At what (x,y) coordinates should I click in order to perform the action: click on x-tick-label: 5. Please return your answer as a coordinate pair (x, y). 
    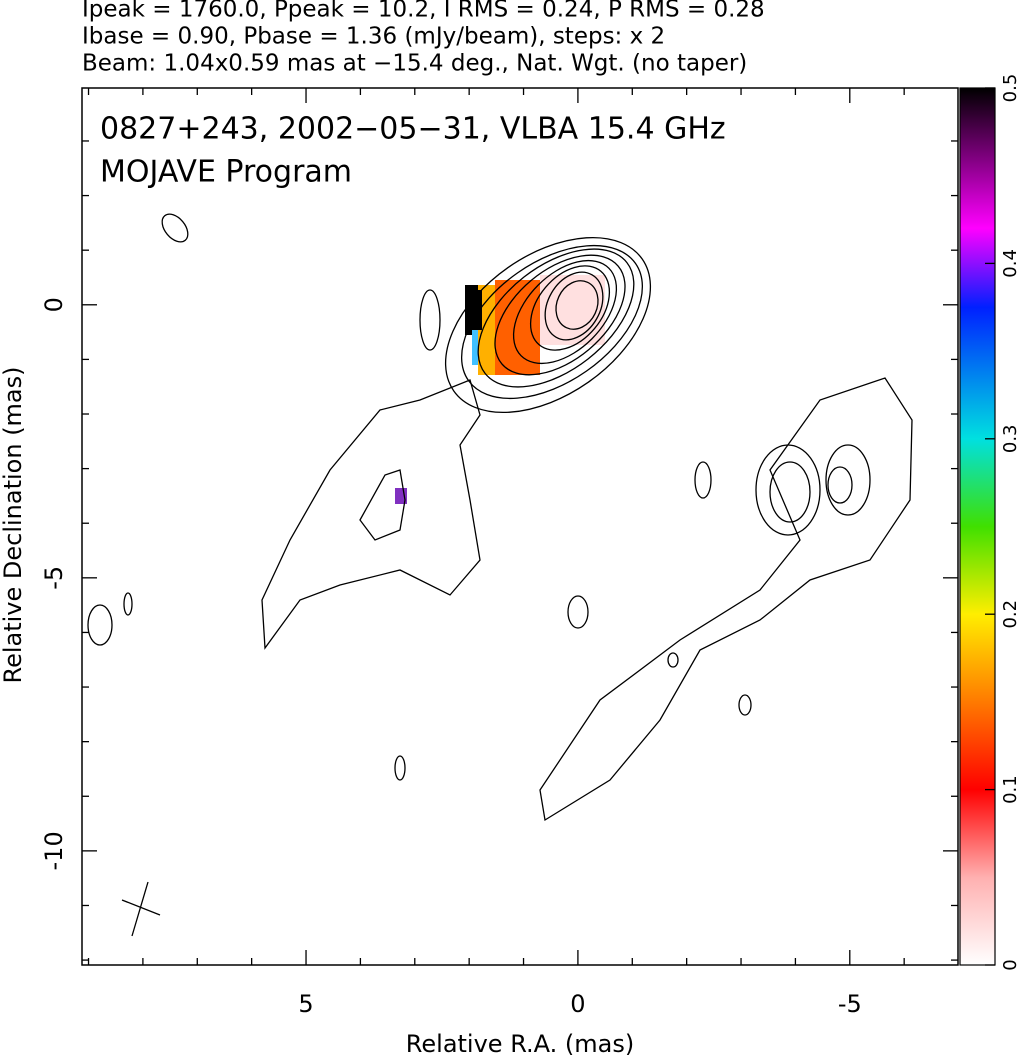
    Looking at the image, I should click on (305, 1004).